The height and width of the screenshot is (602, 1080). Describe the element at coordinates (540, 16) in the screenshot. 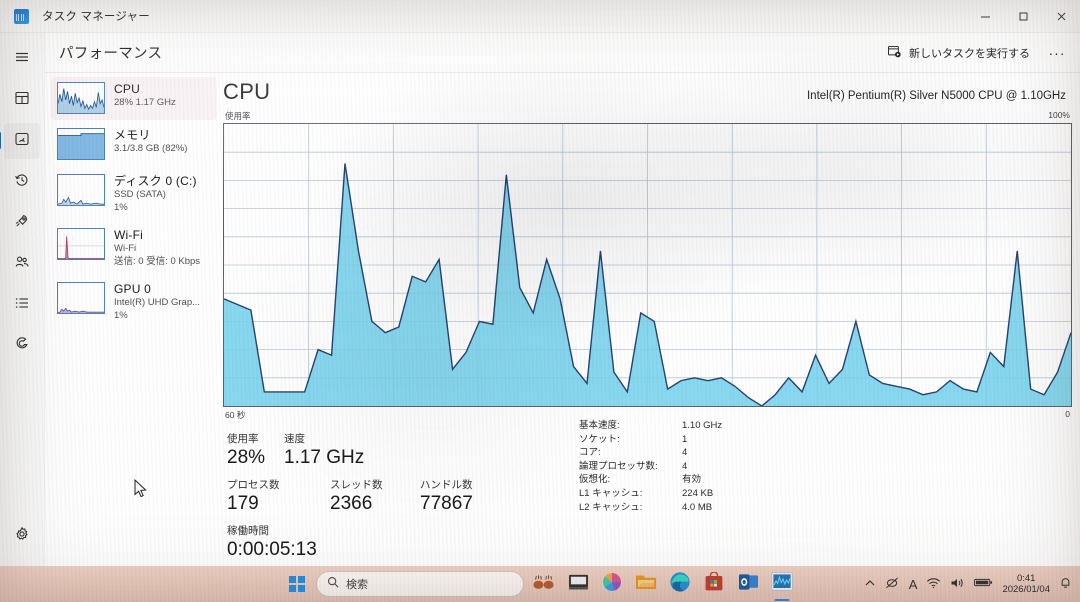

I see `title-bar: タスク マネージャー` at that location.